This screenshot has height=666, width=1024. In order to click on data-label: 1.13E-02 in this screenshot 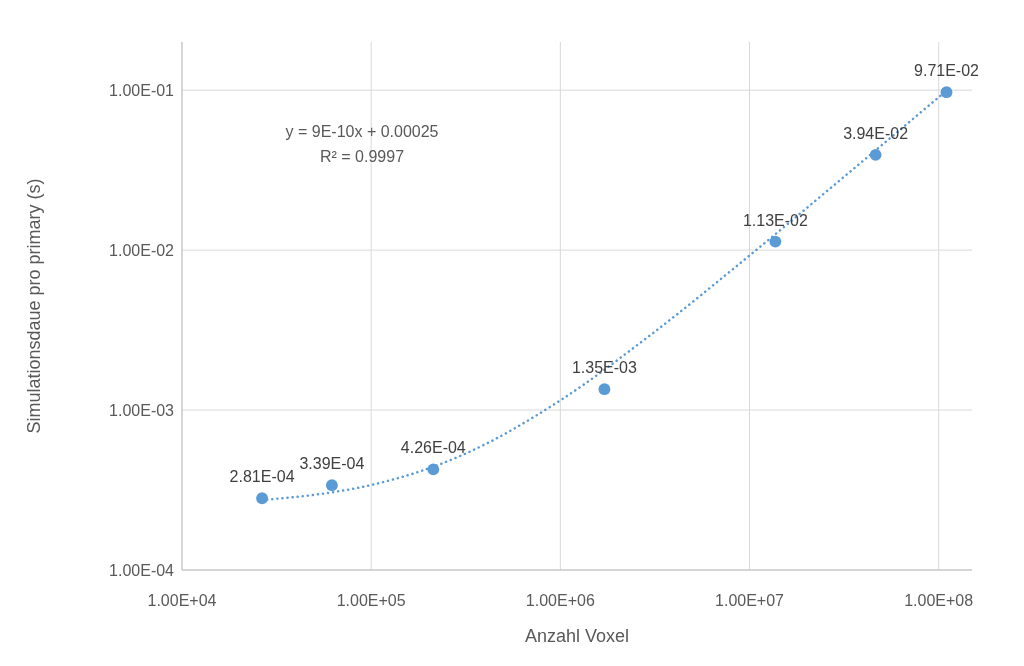, I will do `click(775, 220)`.